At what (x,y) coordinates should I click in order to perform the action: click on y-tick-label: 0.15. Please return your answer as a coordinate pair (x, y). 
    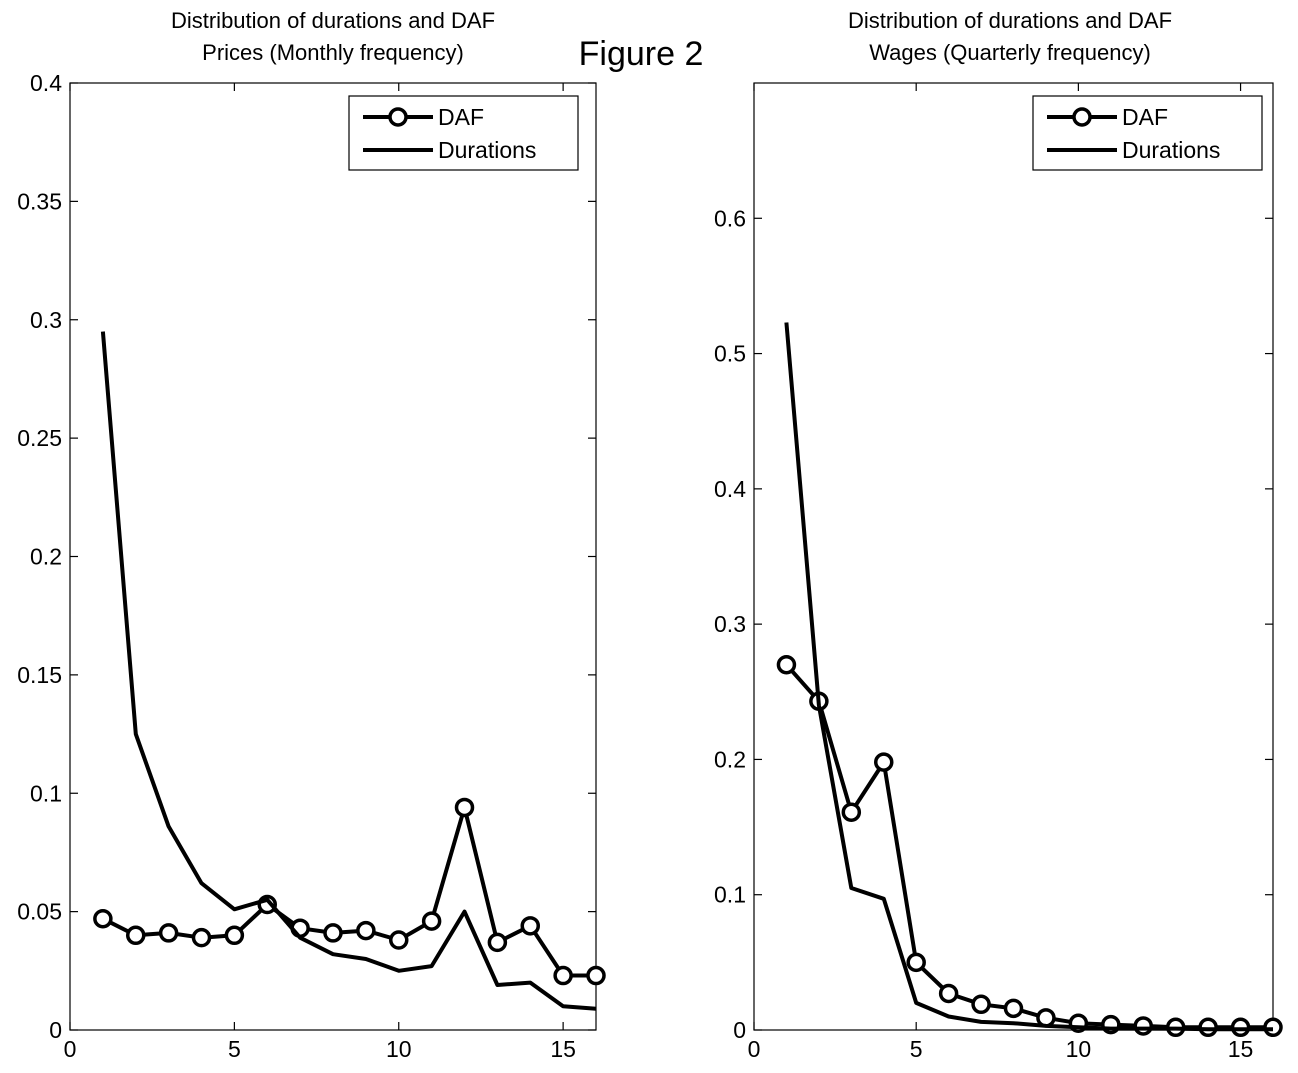
    Looking at the image, I should click on (39, 675).